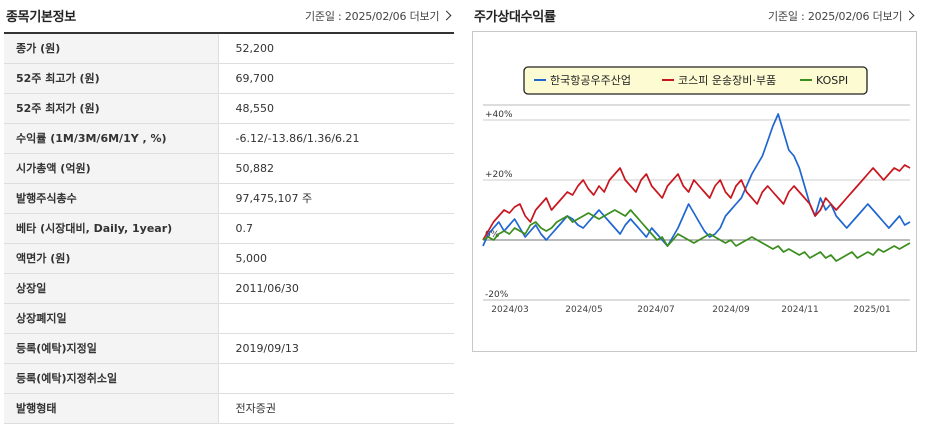 Image resolution: width=926 pixels, height=429 pixels. Describe the element at coordinates (336, 288) in the screenshot. I see `info-value: 2011/06/30` at that location.